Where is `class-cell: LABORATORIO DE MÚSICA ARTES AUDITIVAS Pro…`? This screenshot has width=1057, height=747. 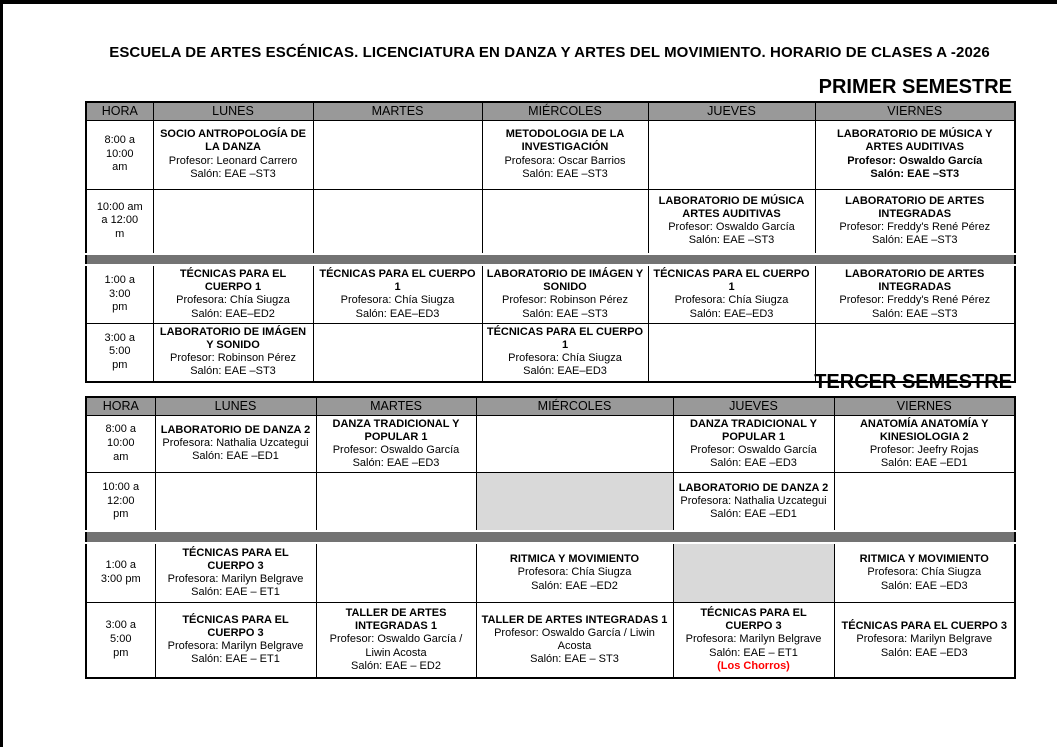
class-cell: LABORATORIO DE MÚSICA ARTES AUDITIVAS Pro… is located at coordinates (731, 221).